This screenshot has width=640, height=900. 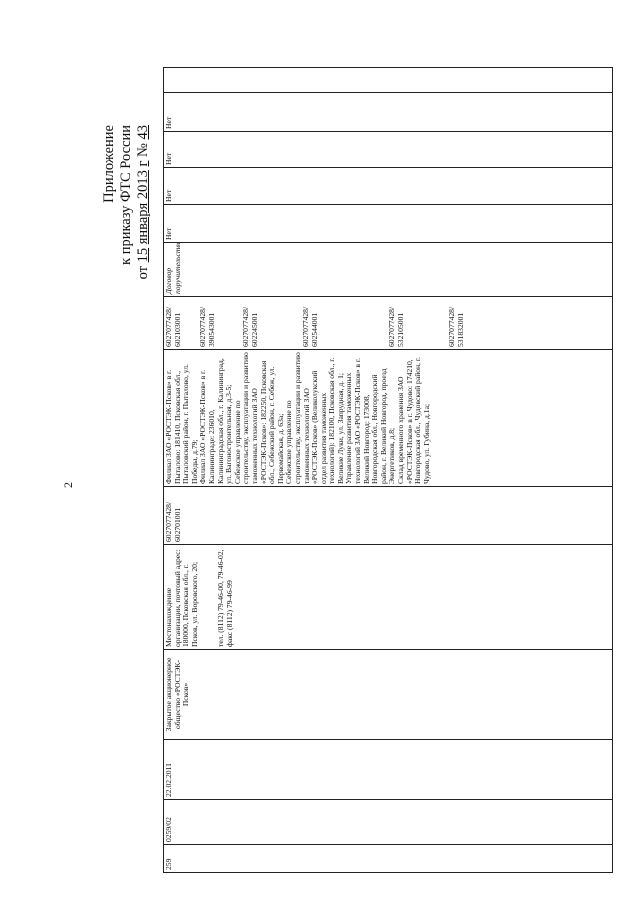 I want to click on flag-4: Нет, so click(x=388, y=112).